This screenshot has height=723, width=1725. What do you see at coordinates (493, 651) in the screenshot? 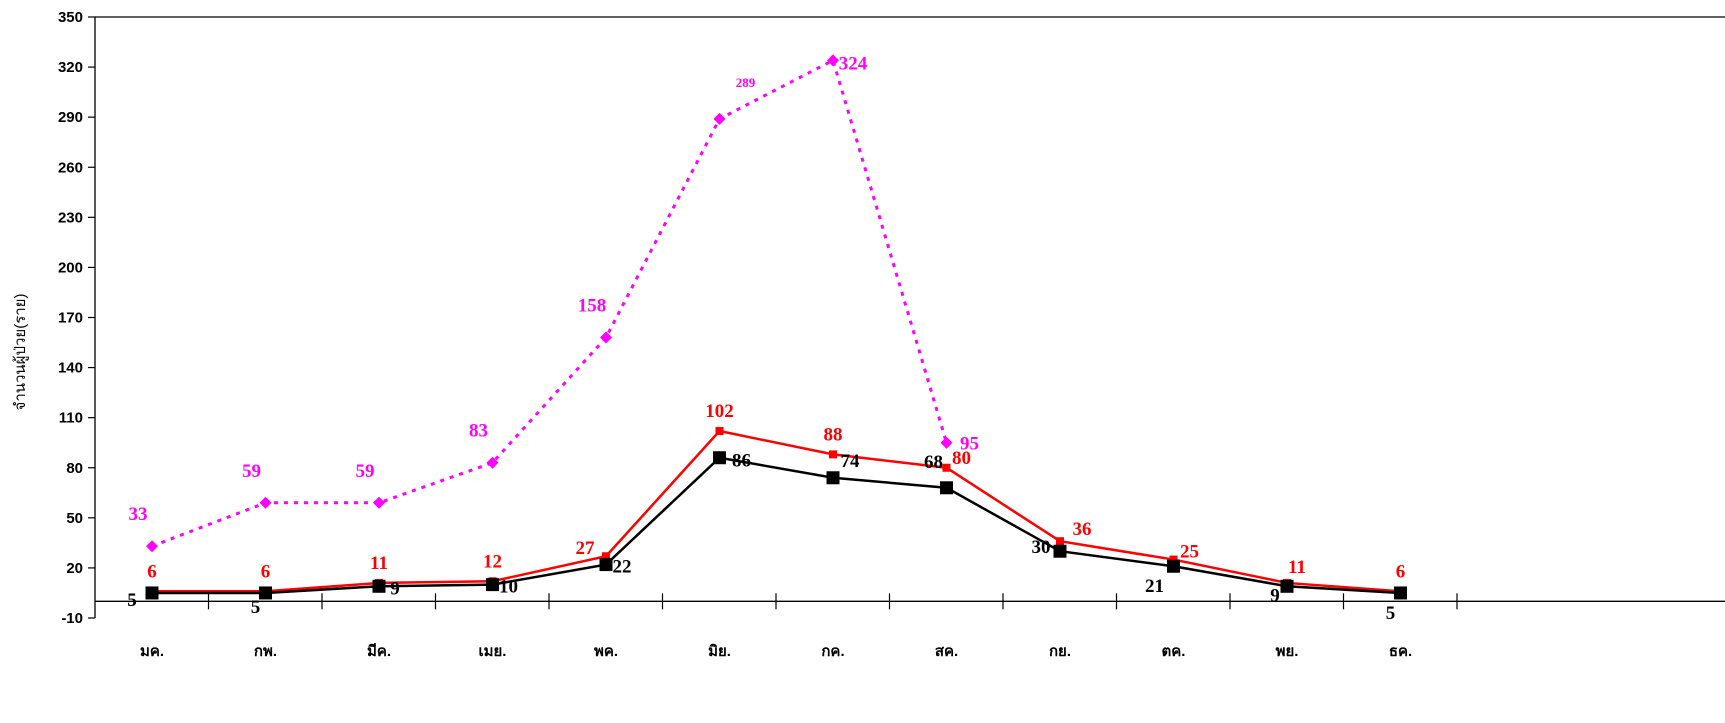
I see `x-tick-label: เมย.` at bounding box center [493, 651].